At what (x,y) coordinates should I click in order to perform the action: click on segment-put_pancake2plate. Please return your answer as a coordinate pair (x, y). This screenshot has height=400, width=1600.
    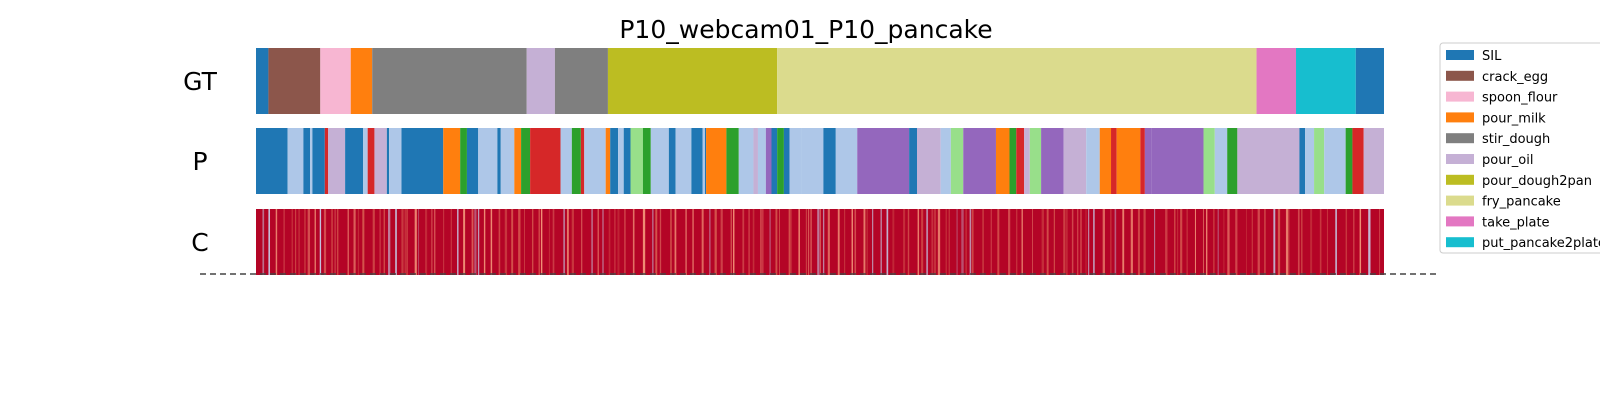
    Looking at the image, I should click on (1326, 81).